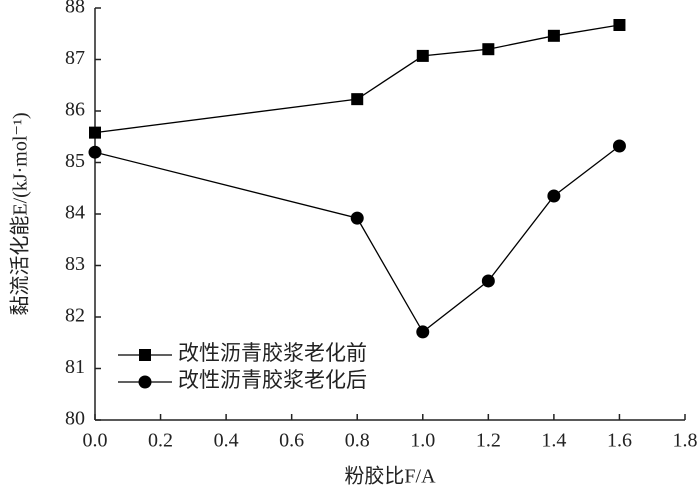 This screenshot has width=700, height=495. Describe the element at coordinates (95, 441) in the screenshot. I see `x-tick-label: 0.0` at that location.